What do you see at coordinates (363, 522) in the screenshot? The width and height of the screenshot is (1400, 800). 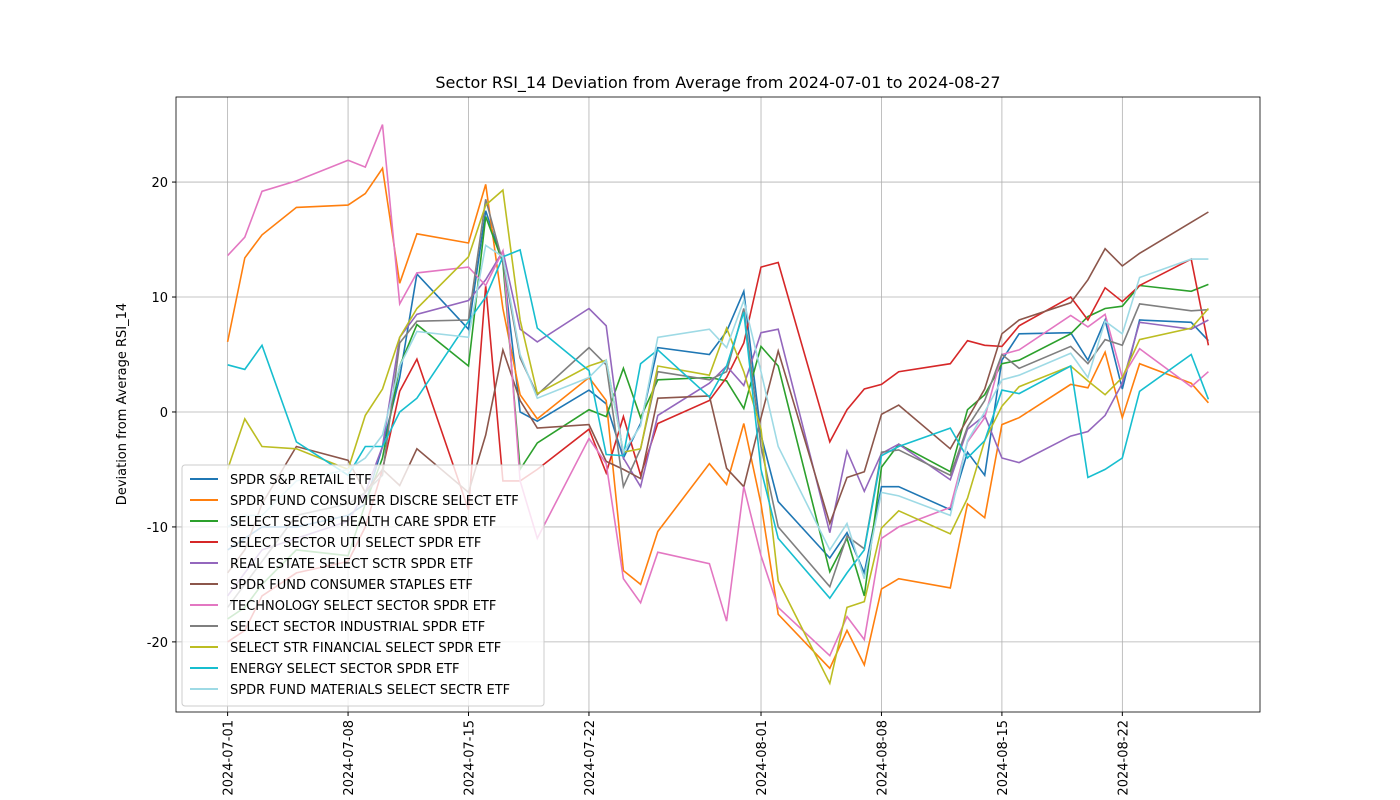 I see `legend-label: SELECT SECTOR HEALTH CARE SPDR ETF` at bounding box center [363, 522].